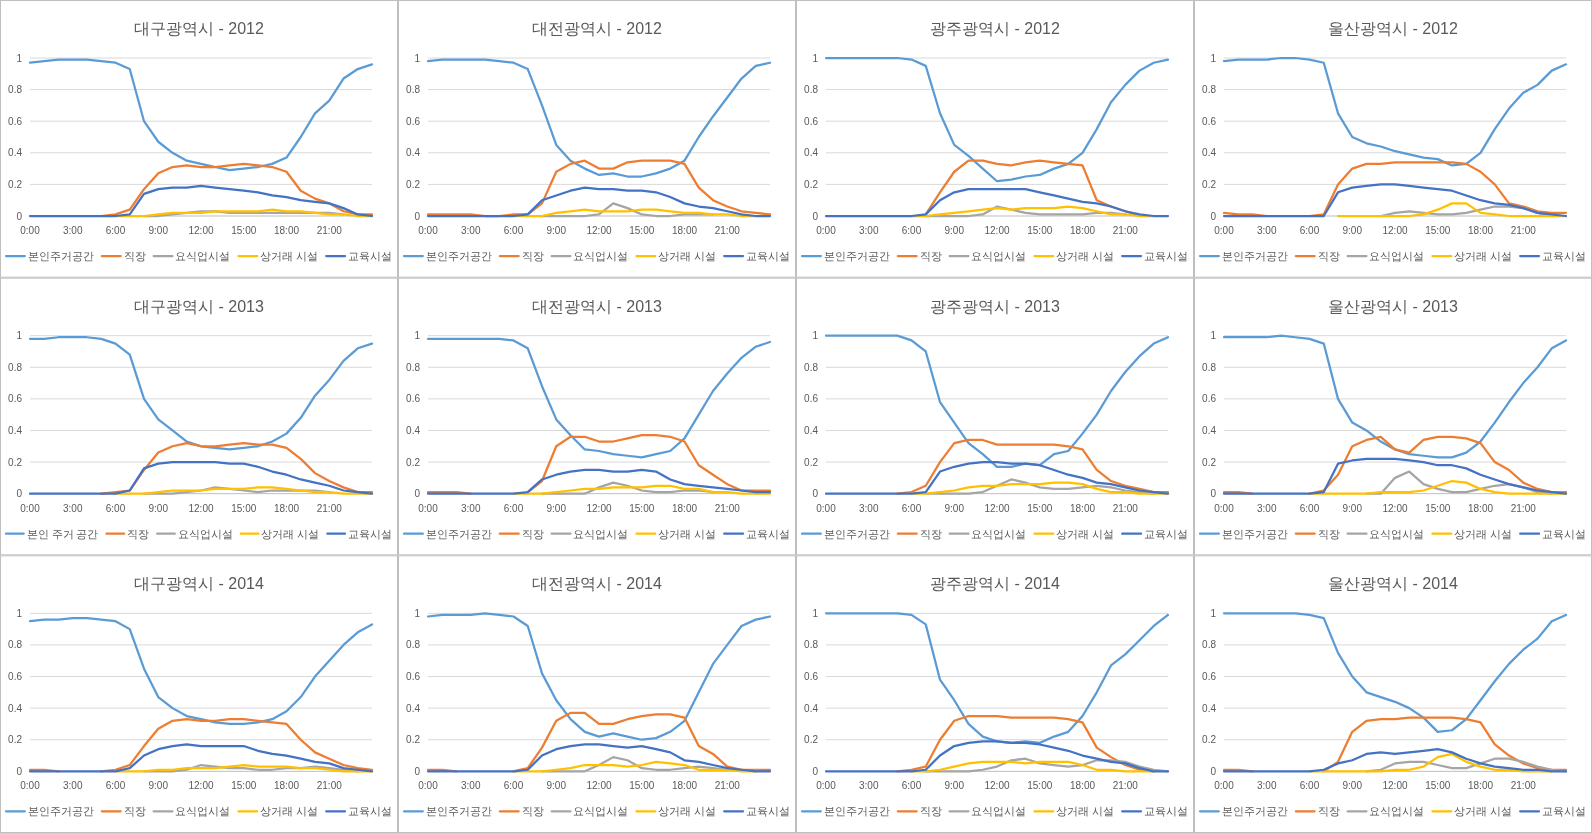 The width and height of the screenshot is (1592, 833). Describe the element at coordinates (370, 533) in the screenshot. I see `legend-label: 교육시설` at that location.